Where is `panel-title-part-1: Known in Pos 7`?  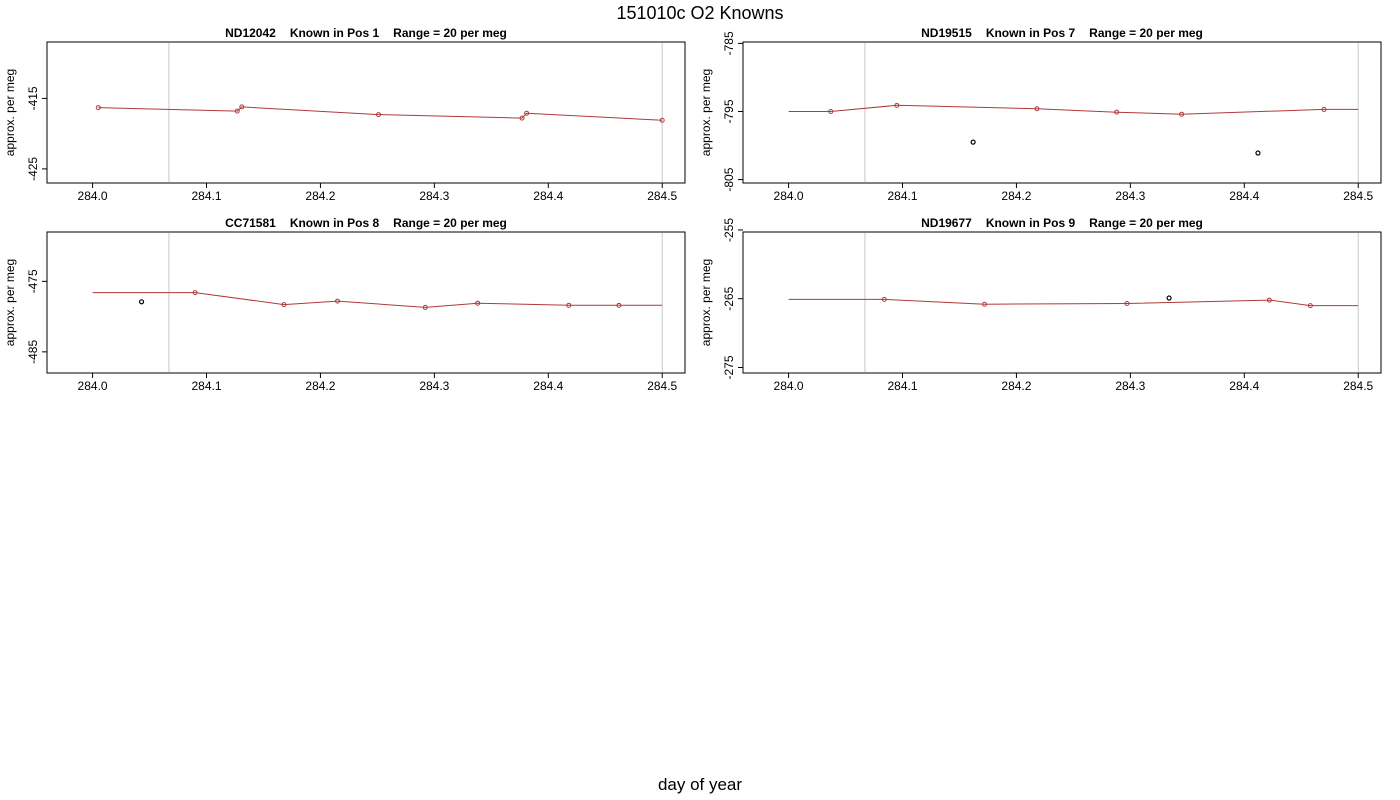 panel-title-part-1: Known in Pos 7 is located at coordinates (1031, 33).